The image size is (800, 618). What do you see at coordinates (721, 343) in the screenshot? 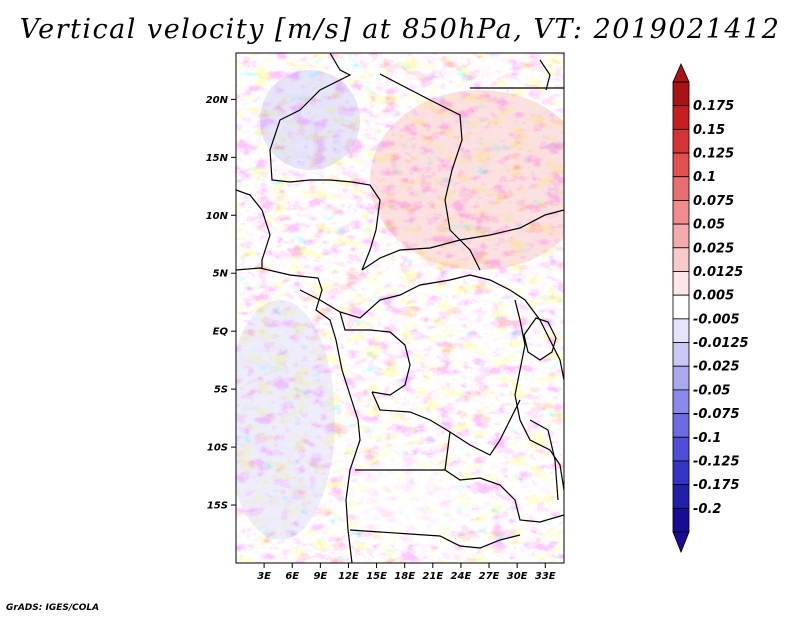
I see `colorbar-label: -0.0125` at bounding box center [721, 343].